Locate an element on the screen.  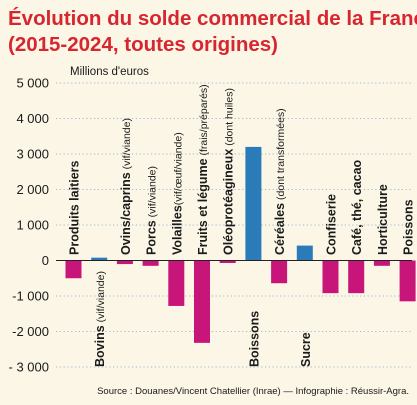
y-tick-label: 0 is located at coordinates (45, 260).